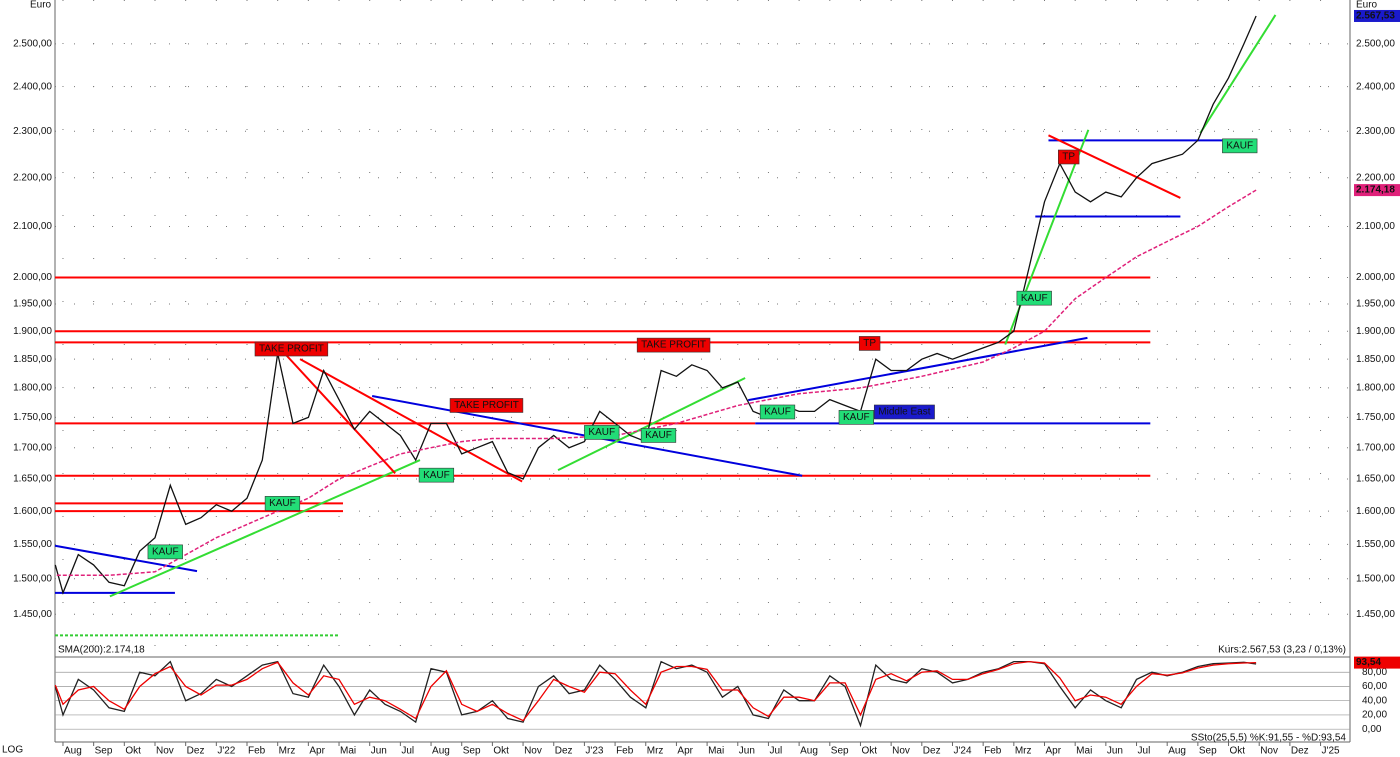 This screenshot has width=1400, height=757. What do you see at coordinates (12, 750) in the screenshot?
I see `scale-note: LOG` at bounding box center [12, 750].